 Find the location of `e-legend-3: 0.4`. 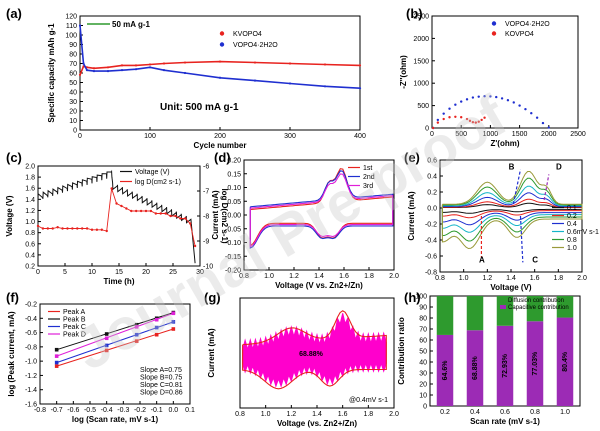

e-legend-3: 0.4 is located at coordinates (572, 224).